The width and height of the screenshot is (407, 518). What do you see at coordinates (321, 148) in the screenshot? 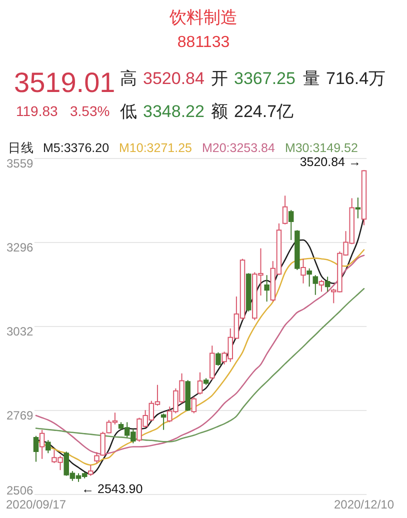
I see `text: M30:3149.52` at bounding box center [321, 148].